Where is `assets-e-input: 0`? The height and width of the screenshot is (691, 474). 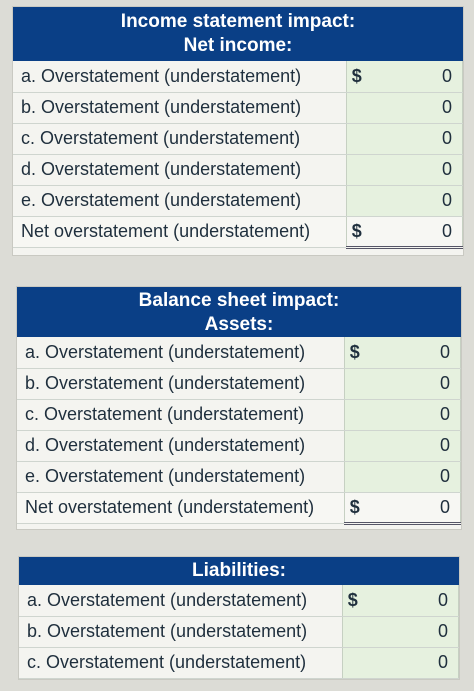 assets-e-input: 0 is located at coordinates (412, 477).